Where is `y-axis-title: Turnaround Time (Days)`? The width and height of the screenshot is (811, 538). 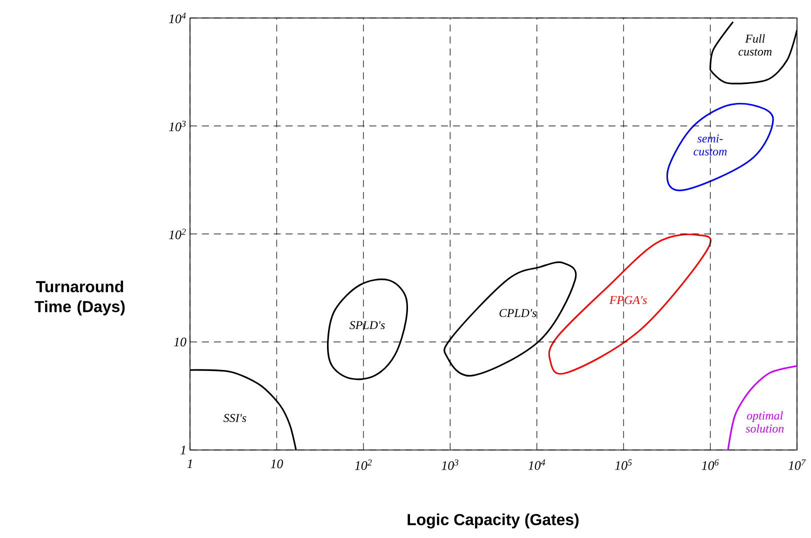 y-axis-title: Turnaround Time (Days) is located at coordinates (79, 298).